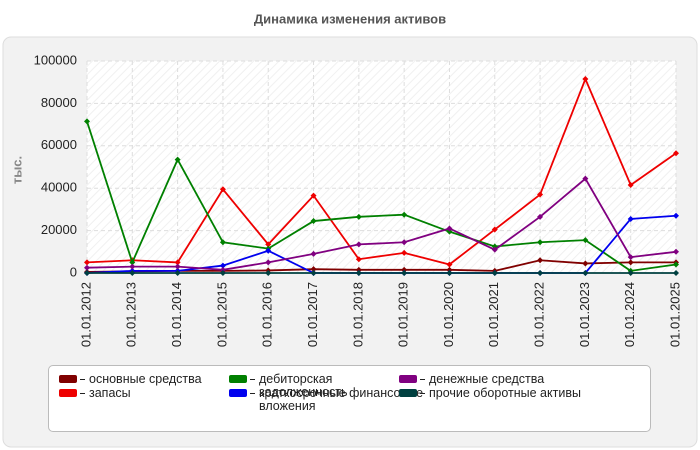 The height and width of the screenshot is (450, 700). What do you see at coordinates (629, 314) in the screenshot?
I see `x-tick-label: 01.01.2024` at bounding box center [629, 314].